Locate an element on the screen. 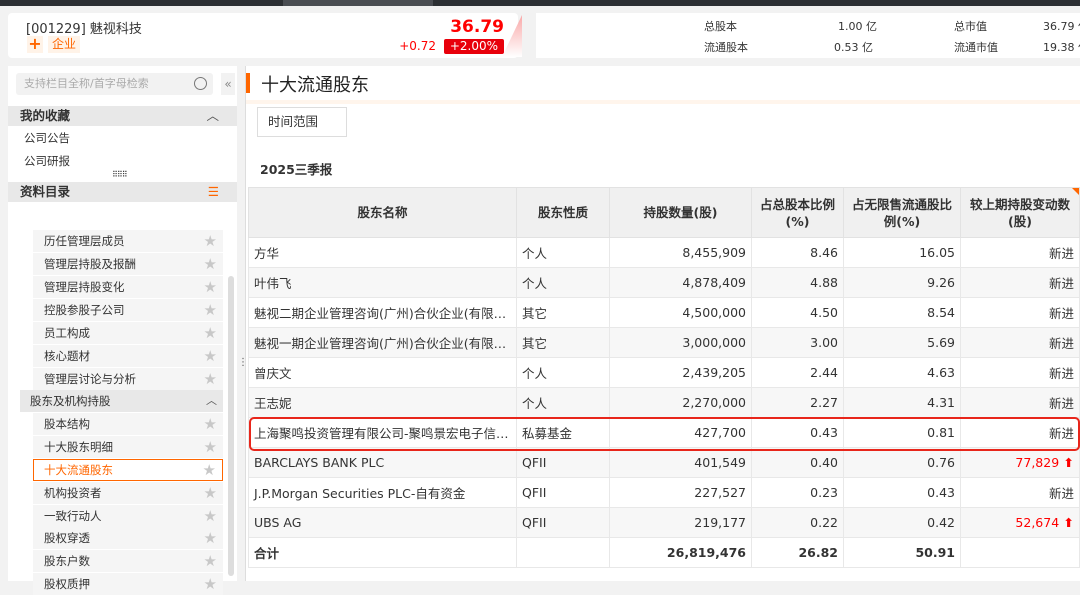 The image size is (1080, 595). up-trend-icon is located at coordinates (512, 36).